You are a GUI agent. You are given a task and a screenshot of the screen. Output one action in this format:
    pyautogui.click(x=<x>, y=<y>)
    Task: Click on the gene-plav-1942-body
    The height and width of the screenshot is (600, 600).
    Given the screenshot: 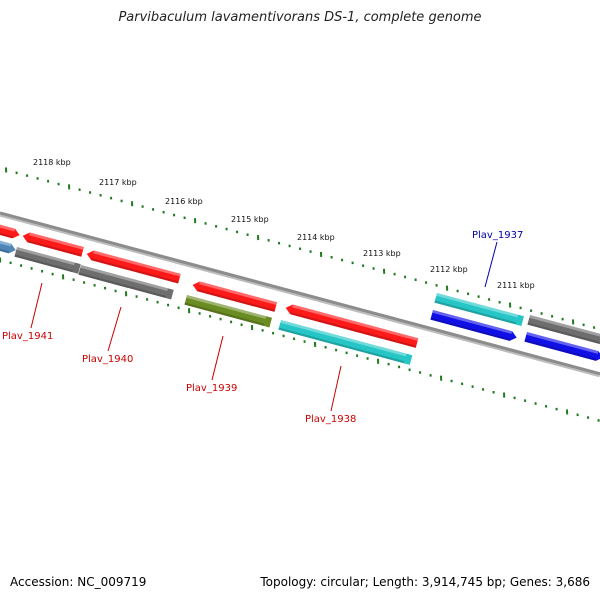 What is the action you would take?
    pyautogui.click(x=10, y=230)
    